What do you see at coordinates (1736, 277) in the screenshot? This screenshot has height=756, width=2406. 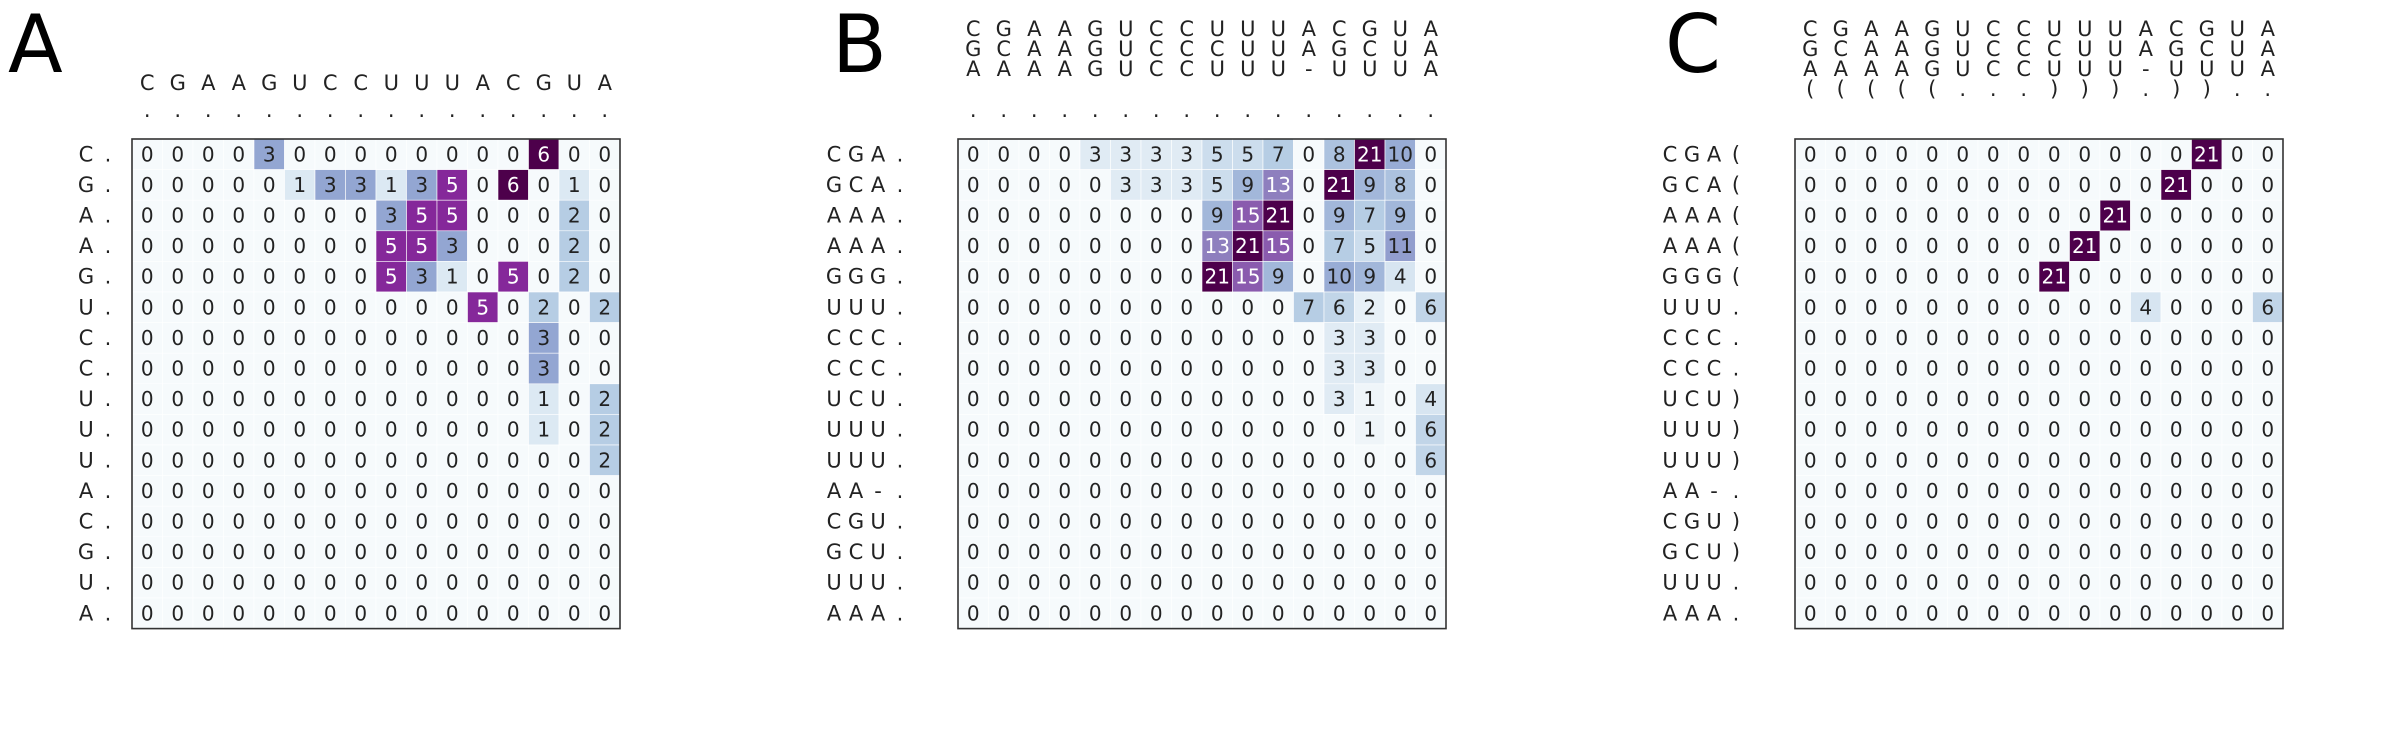 I see `row-label: (` at bounding box center [1736, 277].